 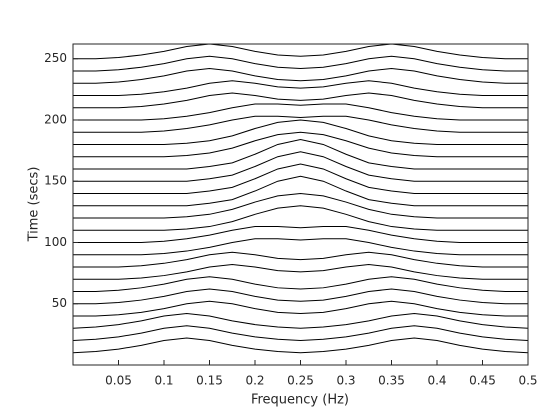 I want to click on y-tick-label: 100, so click(x=55, y=242).